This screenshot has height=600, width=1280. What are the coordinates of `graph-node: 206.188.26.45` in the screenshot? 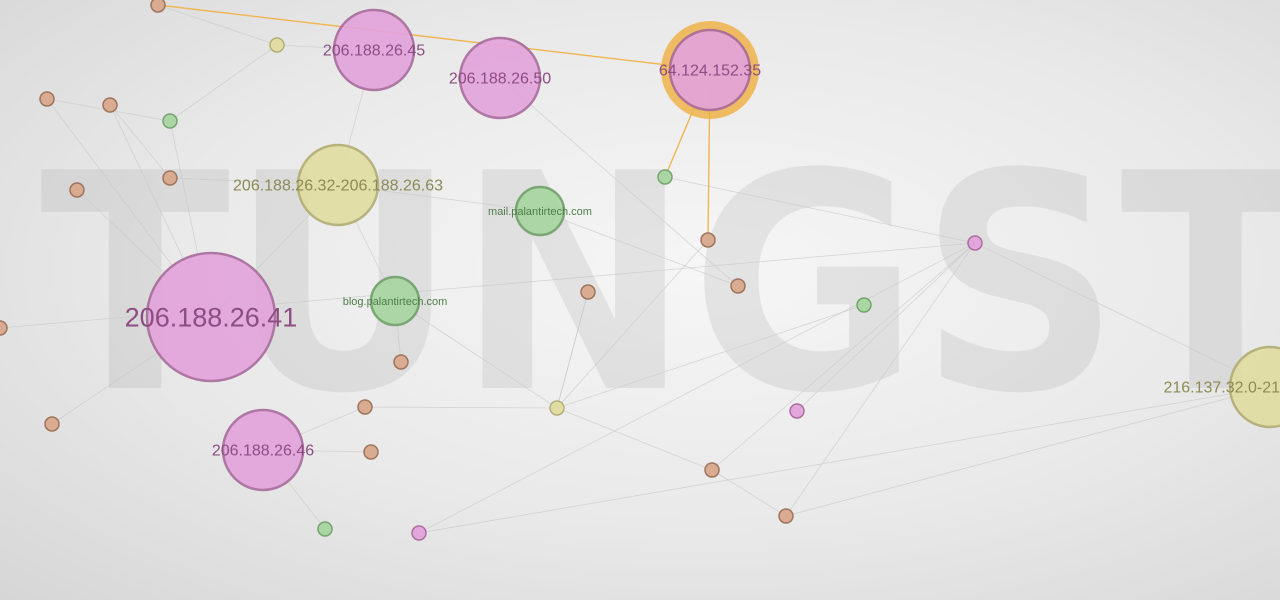 It's located at (374, 50).